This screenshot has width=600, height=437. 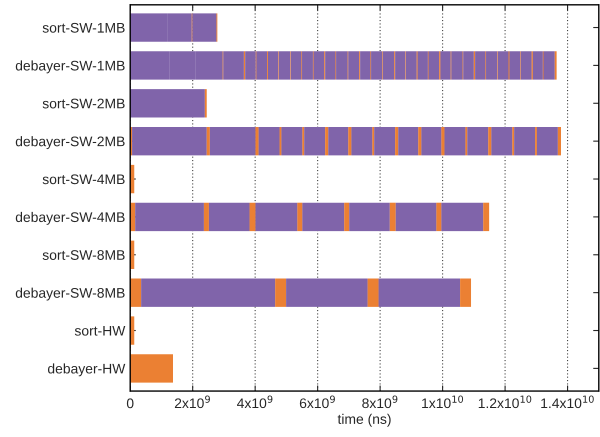 What do you see at coordinates (317, 401) in the screenshot?
I see `x-tick-label: 6x10$^{9}$` at bounding box center [317, 401].